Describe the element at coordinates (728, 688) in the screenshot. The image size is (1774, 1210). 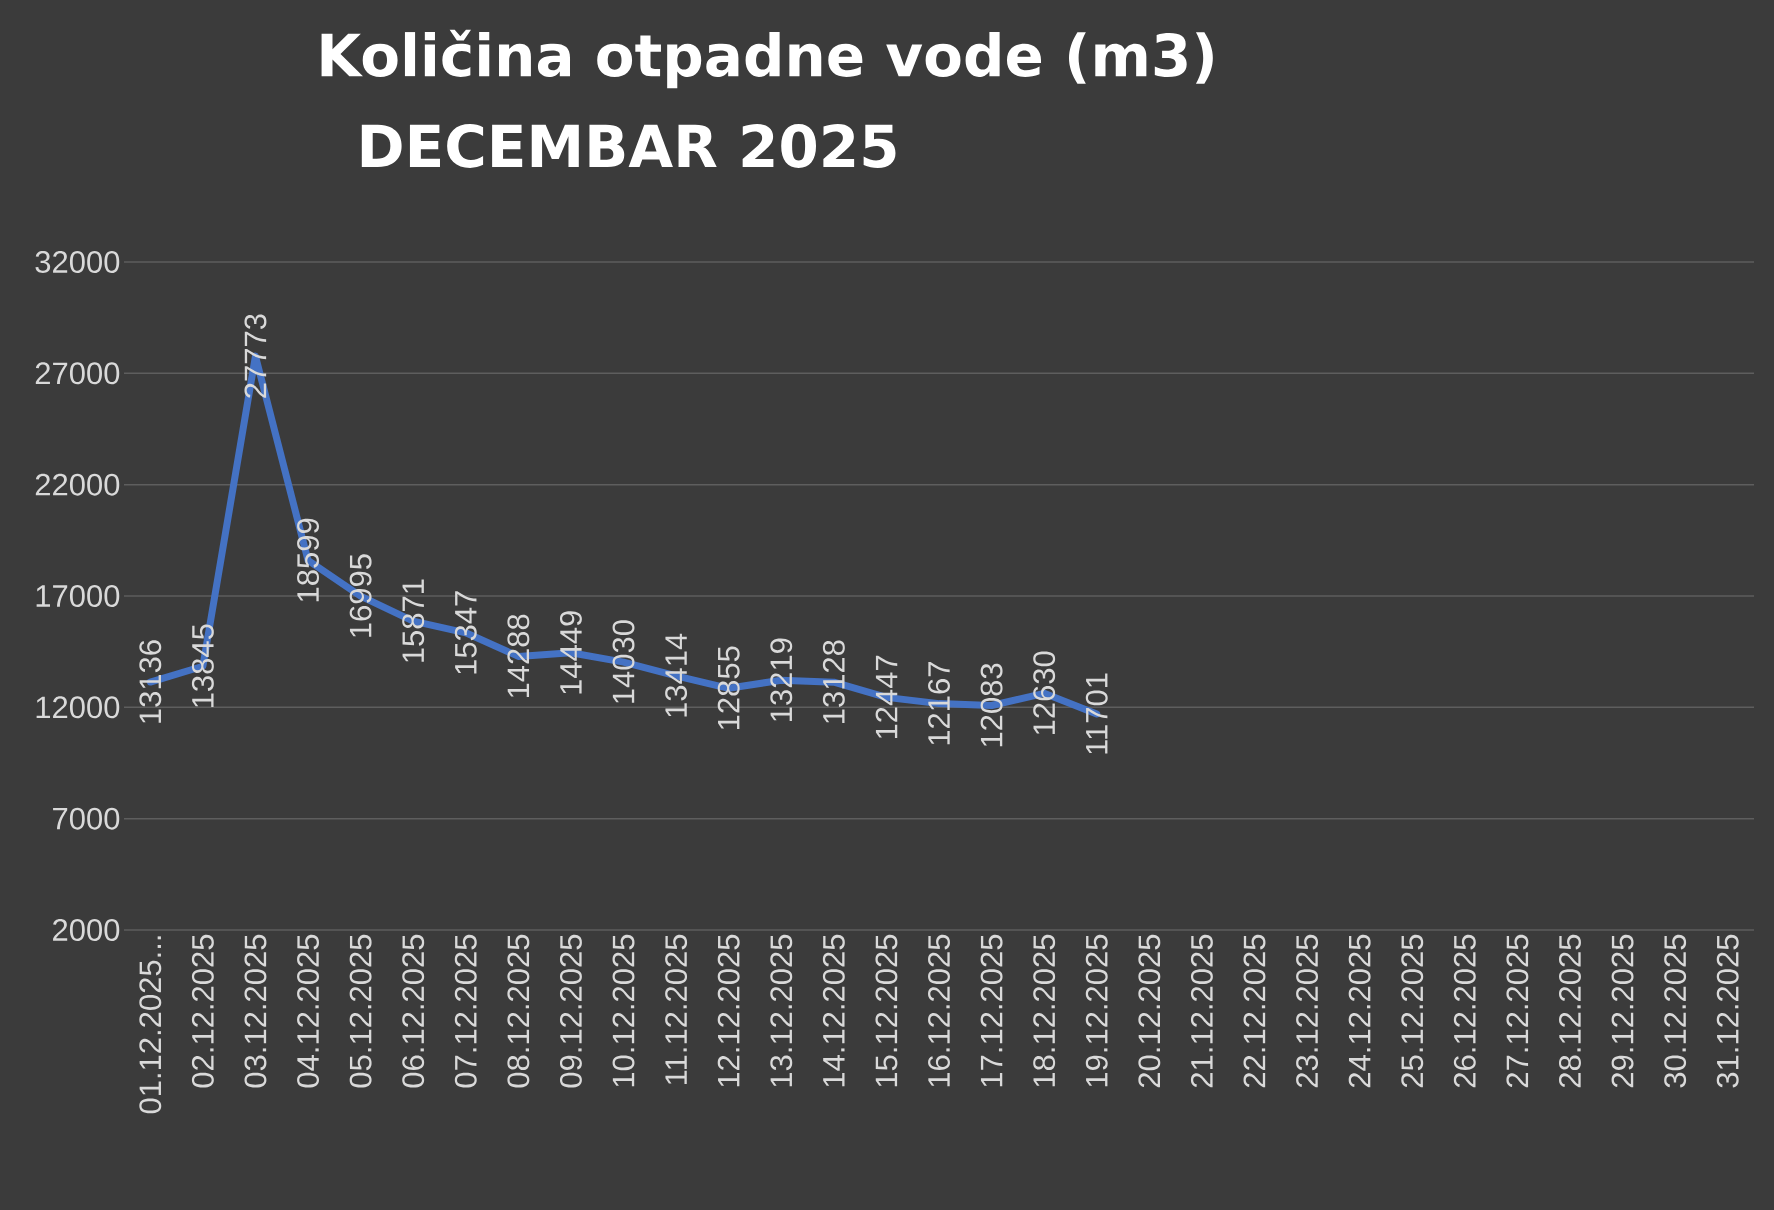
I see `data-label: 12855` at that location.